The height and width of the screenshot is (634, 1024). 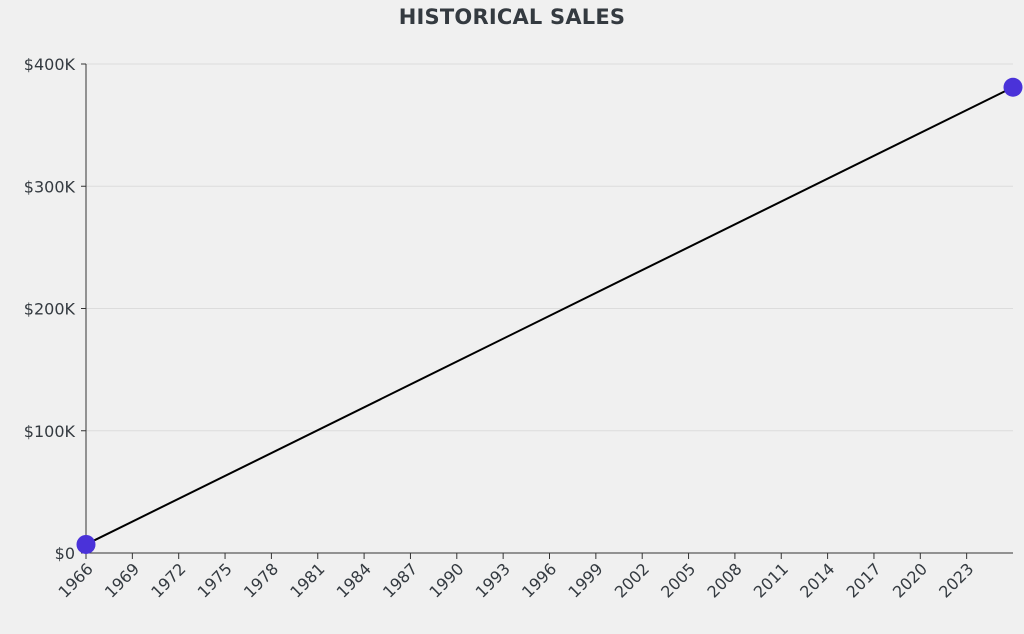 What do you see at coordinates (50, 431) in the screenshot?
I see `y-tick-label: $100K` at bounding box center [50, 431].